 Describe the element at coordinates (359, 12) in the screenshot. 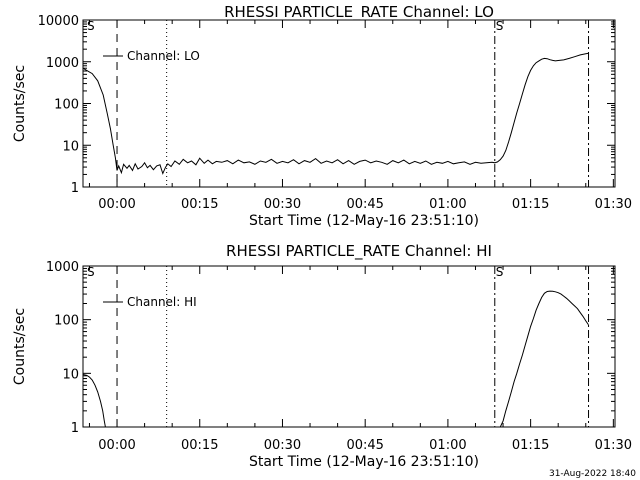

I see `chart-title: RHESSI PARTICLE_RATE Channel: LO` at that location.